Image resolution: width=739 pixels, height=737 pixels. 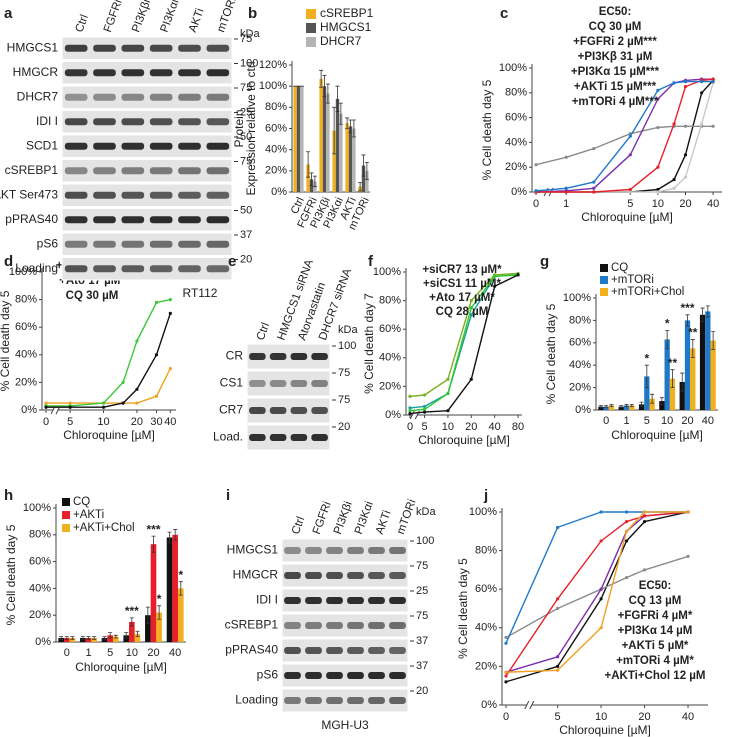 What do you see at coordinates (483, 512) in the screenshot?
I see `y-tick-label: 100%` at bounding box center [483, 512].